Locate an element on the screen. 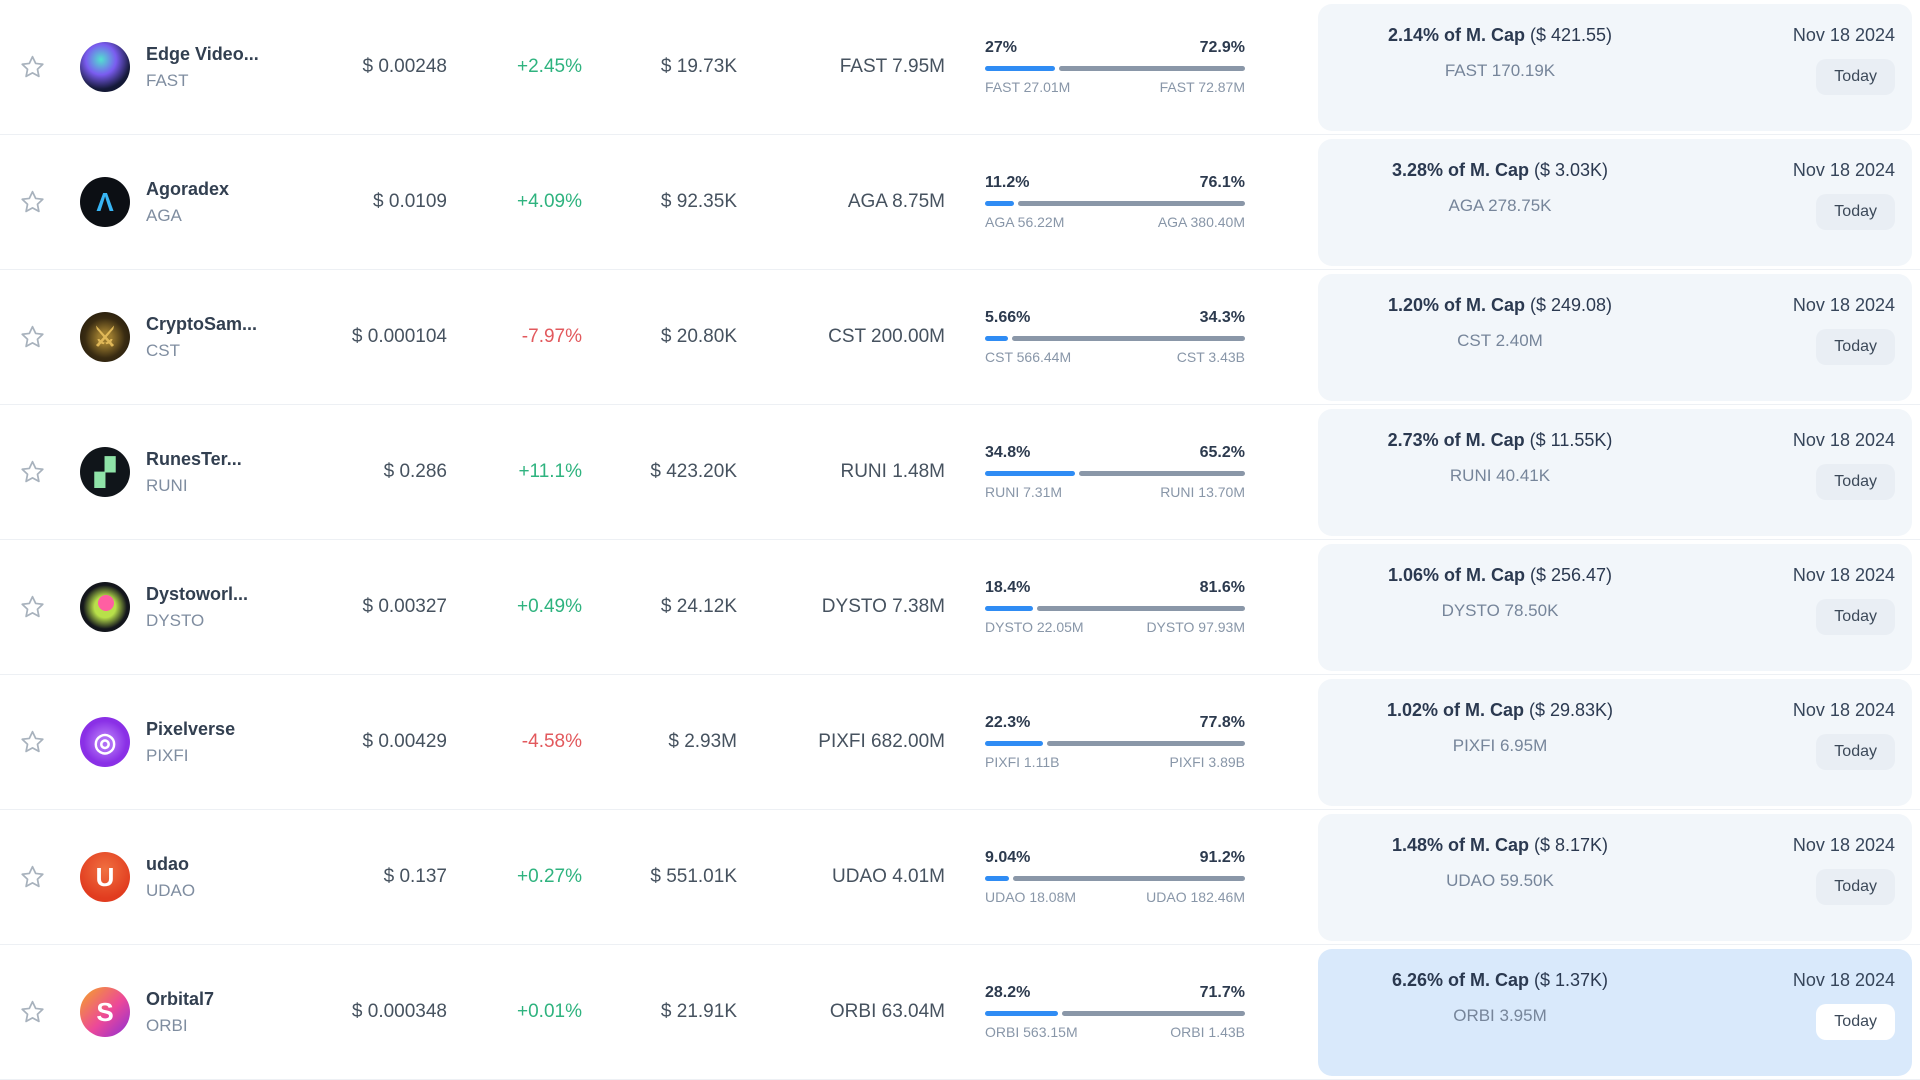 Image resolution: width=1920 pixels, height=1080 pixels. token-logo-glyph: ◎ is located at coordinates (105, 742).